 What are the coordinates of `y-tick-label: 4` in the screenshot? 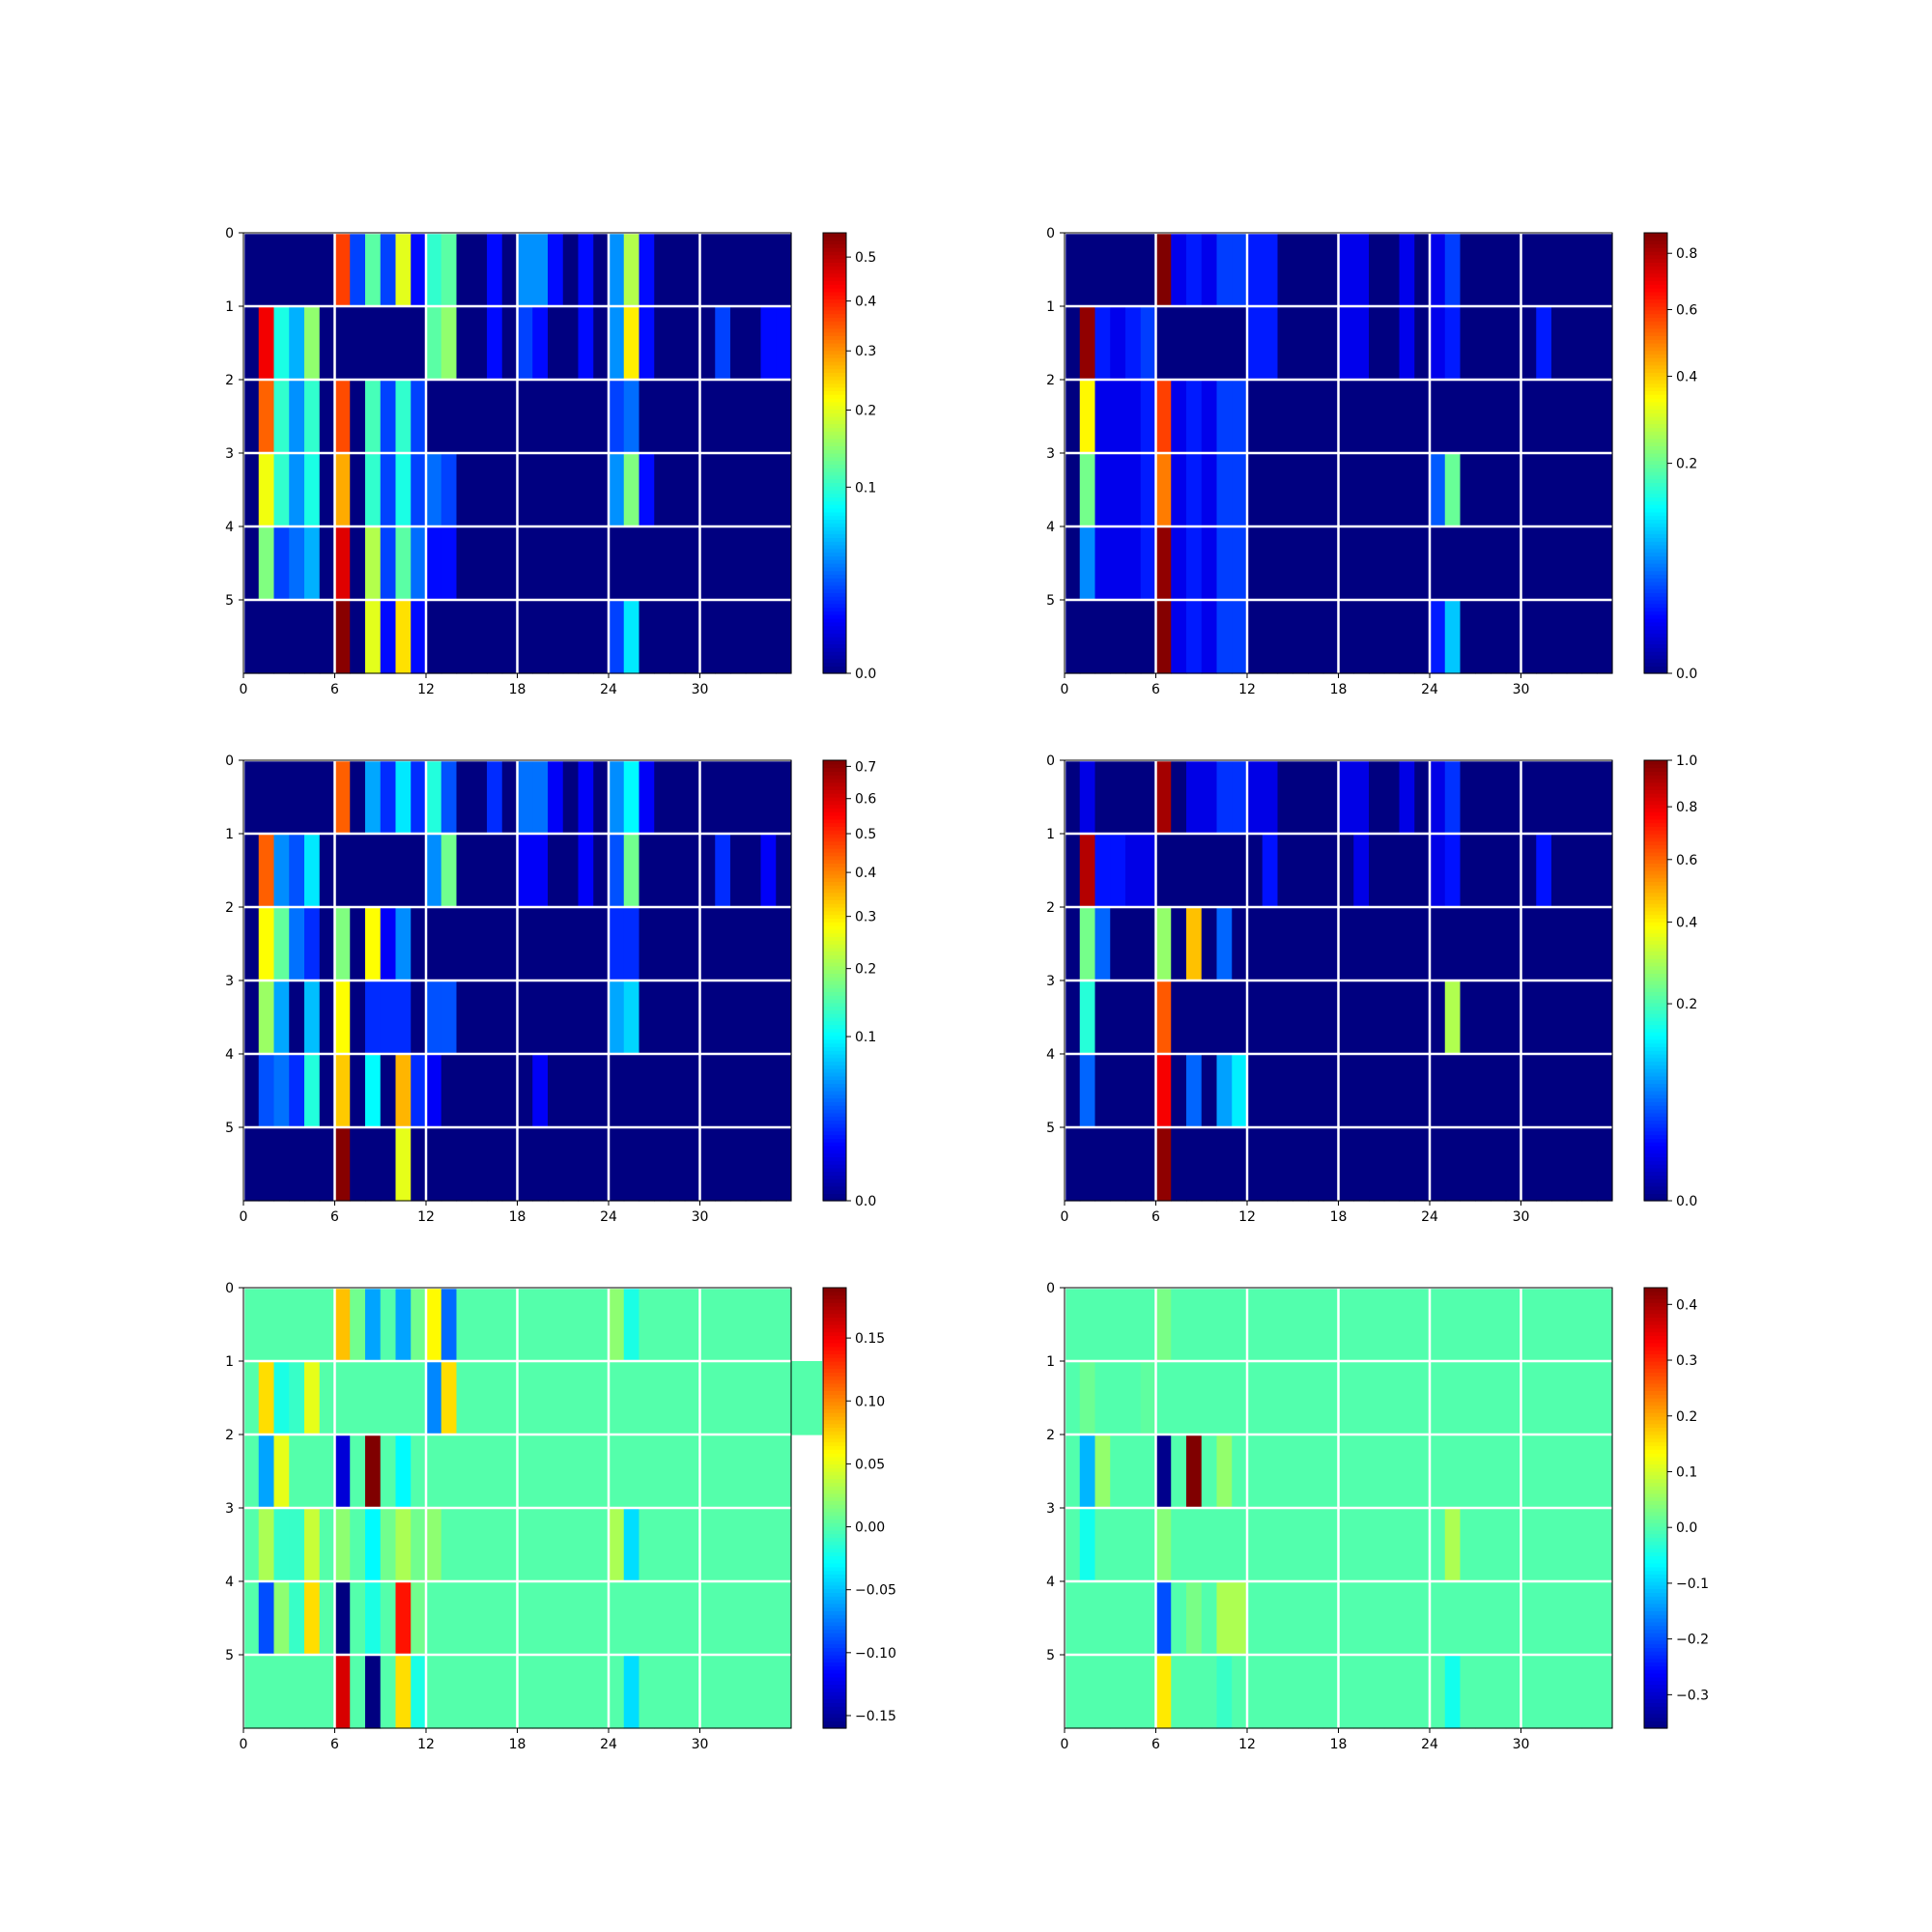 It's located at (1050, 1582).